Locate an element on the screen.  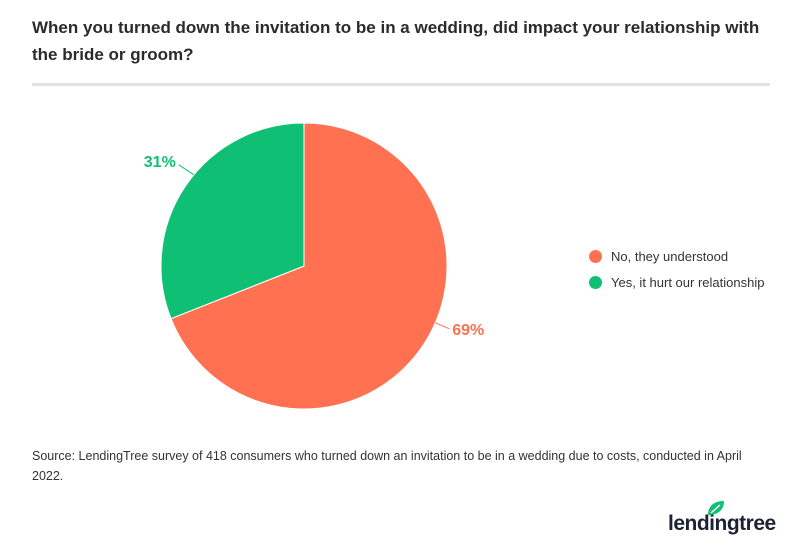
legend-label: No, they understood is located at coordinates (670, 256).